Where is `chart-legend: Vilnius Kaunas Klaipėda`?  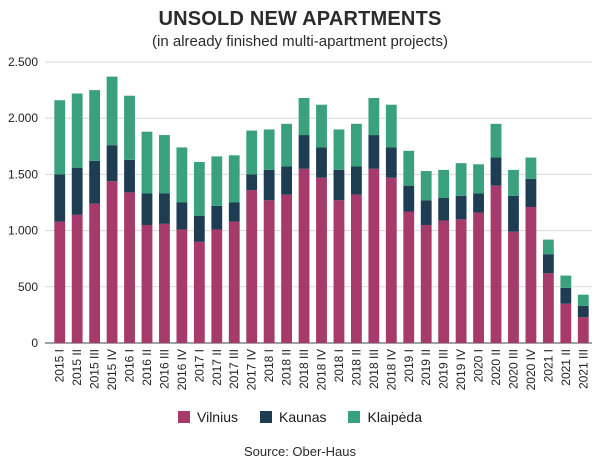 chart-legend: Vilnius Kaunas Klaipėda is located at coordinates (300, 417).